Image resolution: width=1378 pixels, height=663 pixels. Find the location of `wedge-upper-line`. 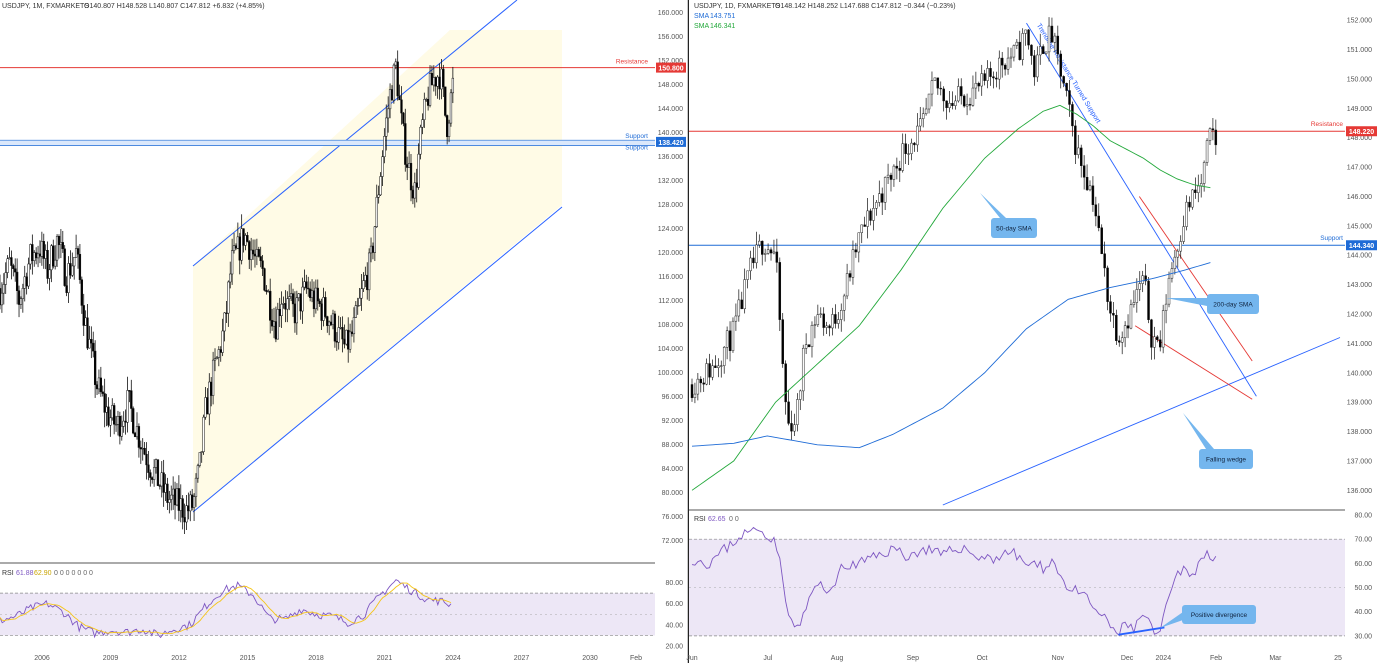

wedge-upper-line is located at coordinates (1195, 279).